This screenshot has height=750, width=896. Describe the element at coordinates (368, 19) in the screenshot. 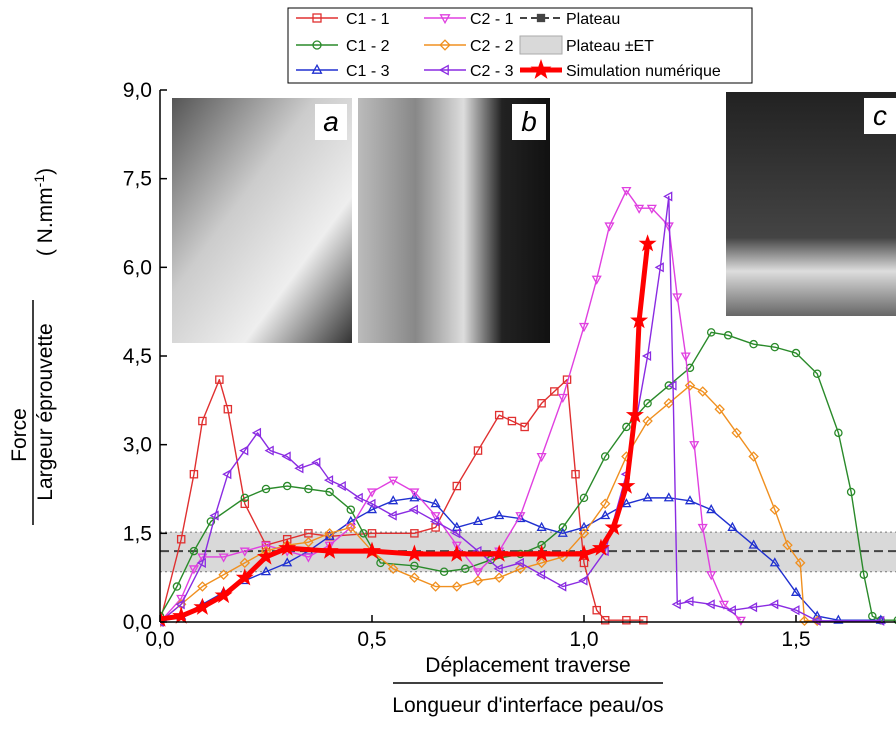

I see `legend-label: C1 - 1` at that location.